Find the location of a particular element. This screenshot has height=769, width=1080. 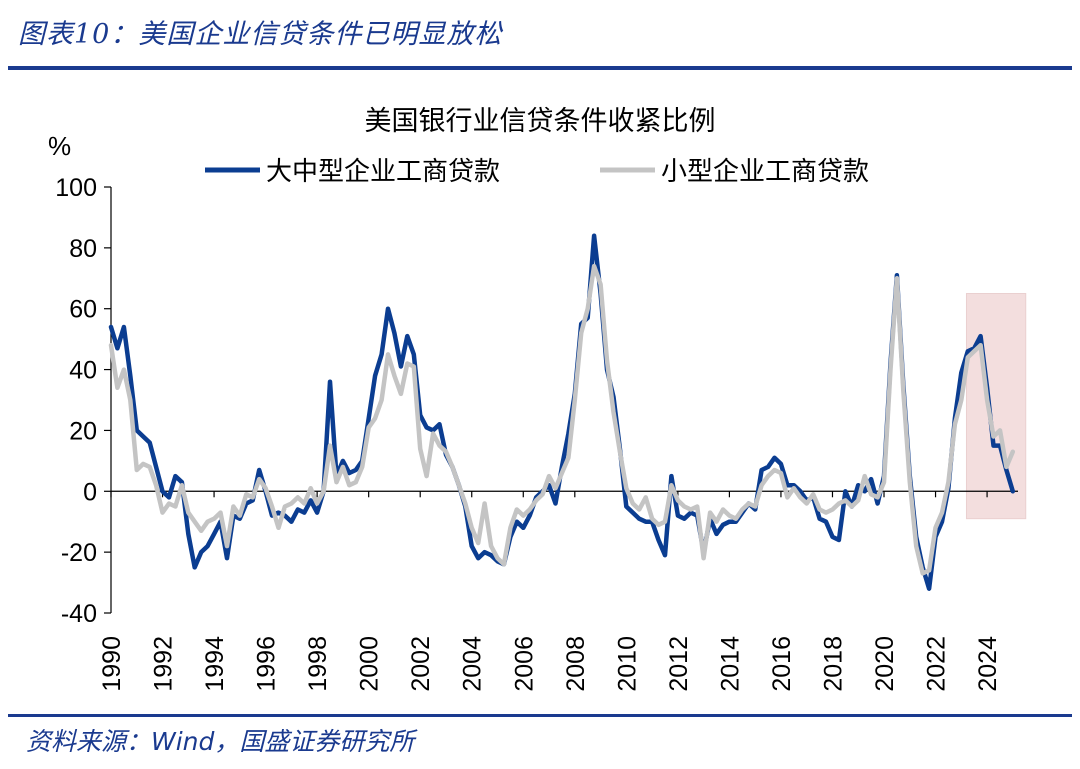

source-note: 资料来源：Wind，国盛证券研究所 is located at coordinates (220, 741).